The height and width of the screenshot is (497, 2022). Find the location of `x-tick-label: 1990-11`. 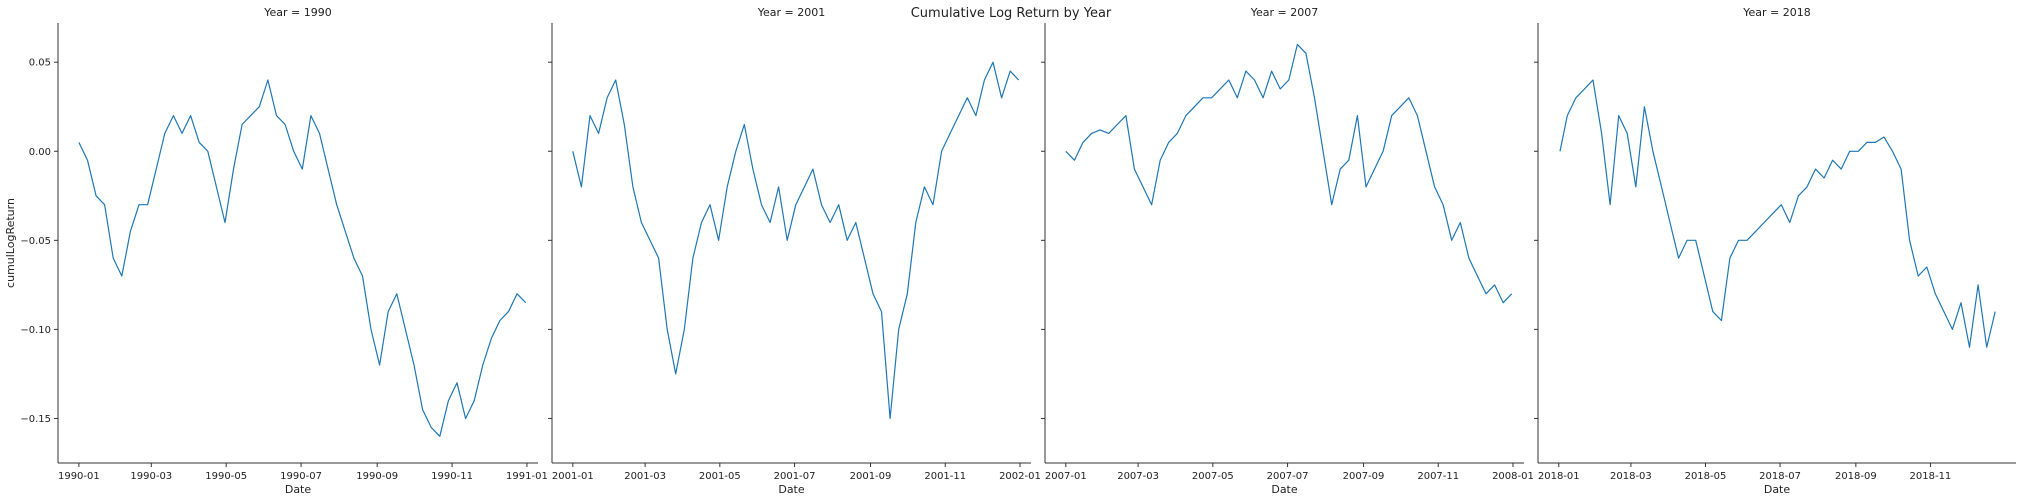

x-tick-label: 1990-11 is located at coordinates (452, 476).